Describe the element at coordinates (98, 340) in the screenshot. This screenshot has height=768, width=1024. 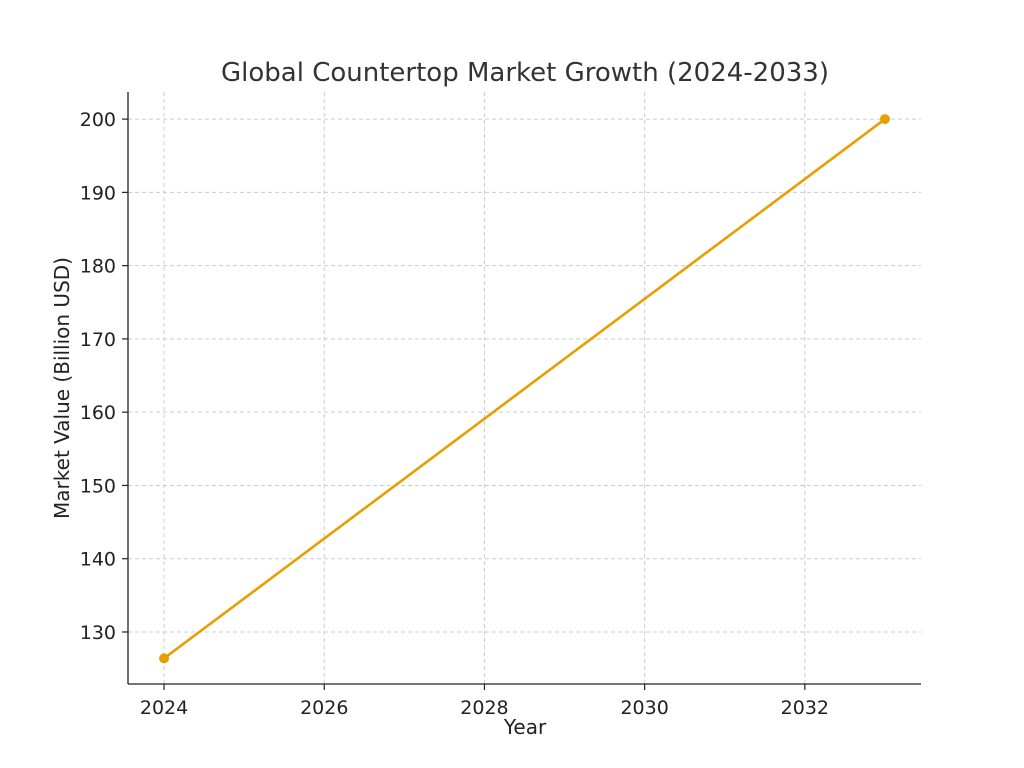
I see `y-tick-label: 170` at that location.